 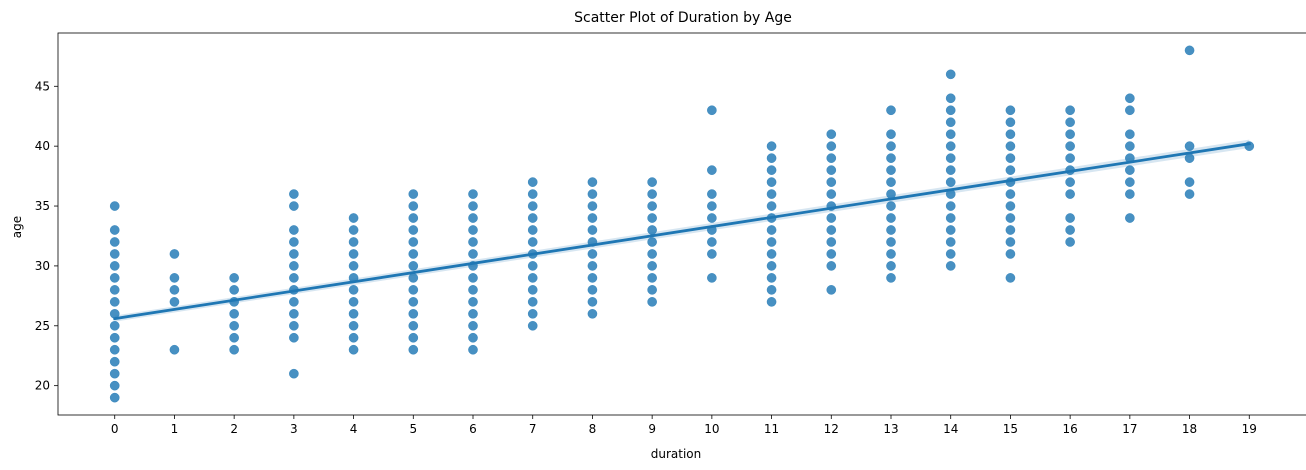 What do you see at coordinates (42, 266) in the screenshot?
I see `y-tick-label: 30` at bounding box center [42, 266].